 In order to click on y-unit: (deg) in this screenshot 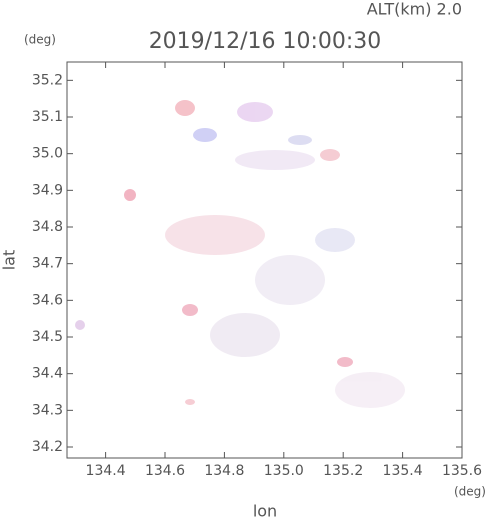, I will do `click(40, 40)`.